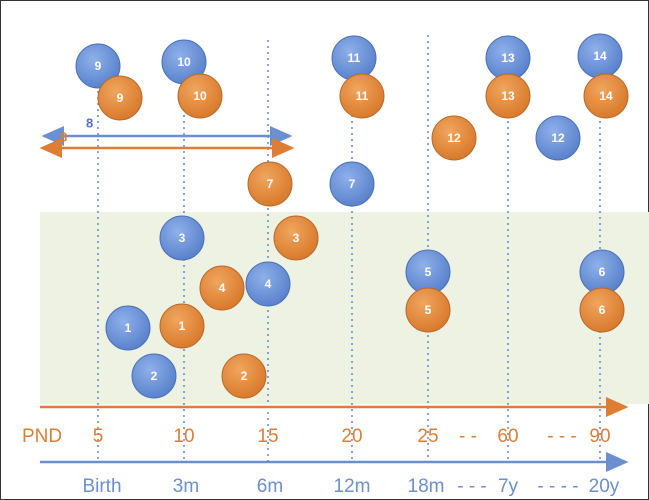 The height and width of the screenshot is (500, 649). Describe the element at coordinates (426, 486) in the screenshot. I see `age-label: 18m` at that location.